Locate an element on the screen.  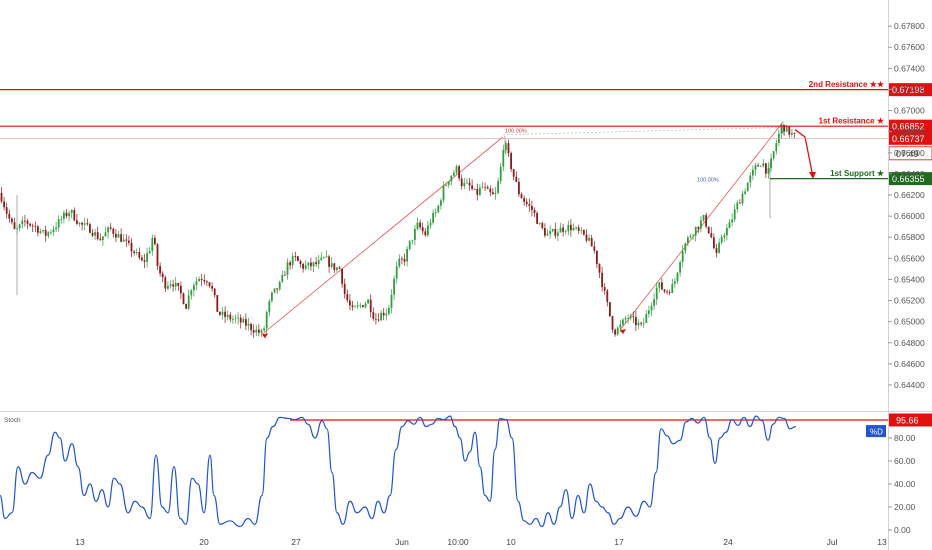
level-price-text: 0.66737 is located at coordinates (908, 139).